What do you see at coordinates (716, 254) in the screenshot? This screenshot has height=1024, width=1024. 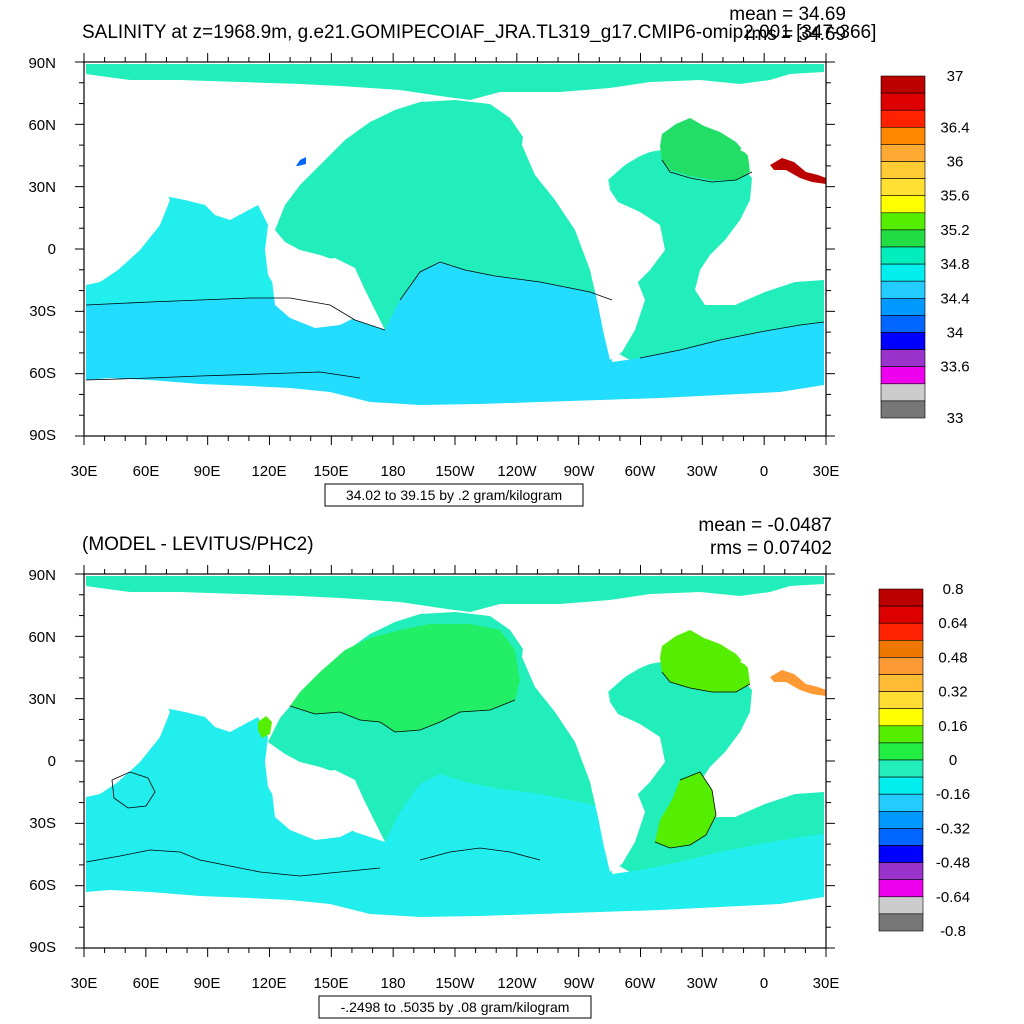 I see `top-region-atlantic` at bounding box center [716, 254].